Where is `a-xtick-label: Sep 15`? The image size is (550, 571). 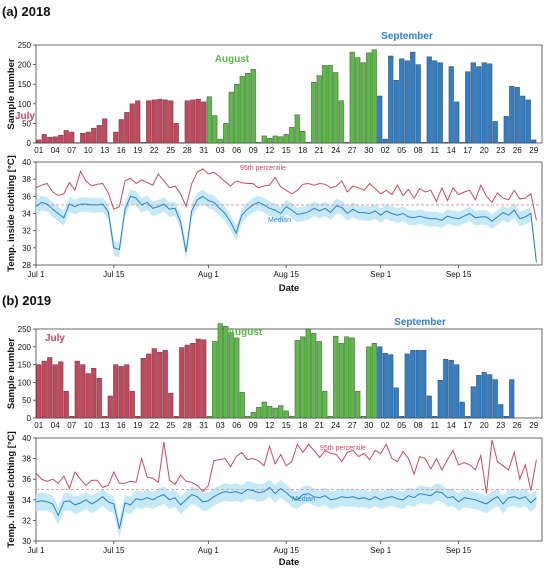 a-xtick-label: Sep 15 is located at coordinates (459, 274).